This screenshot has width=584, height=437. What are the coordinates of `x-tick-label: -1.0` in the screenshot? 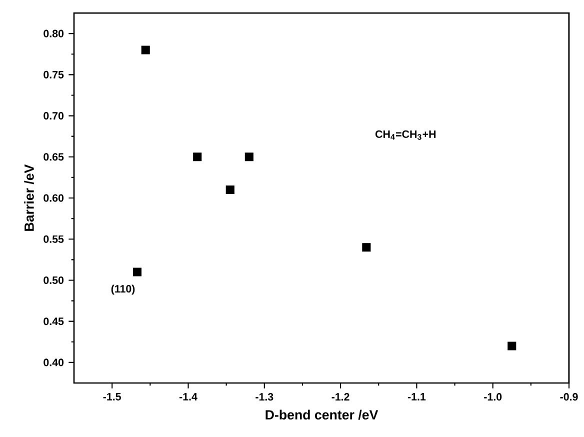 It's located at (493, 397).